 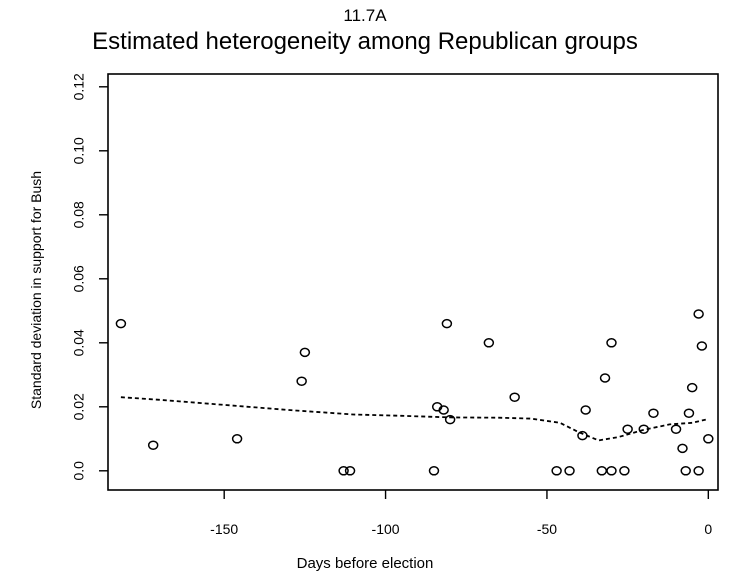 I want to click on y-tick-label: 0.04, so click(x=79, y=342).